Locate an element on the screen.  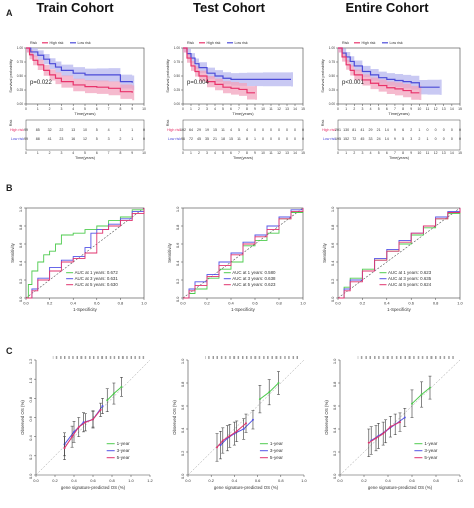
roc-legend-label-2: AUC at 3 years: 0.631 is located at coordinates (97, 278).